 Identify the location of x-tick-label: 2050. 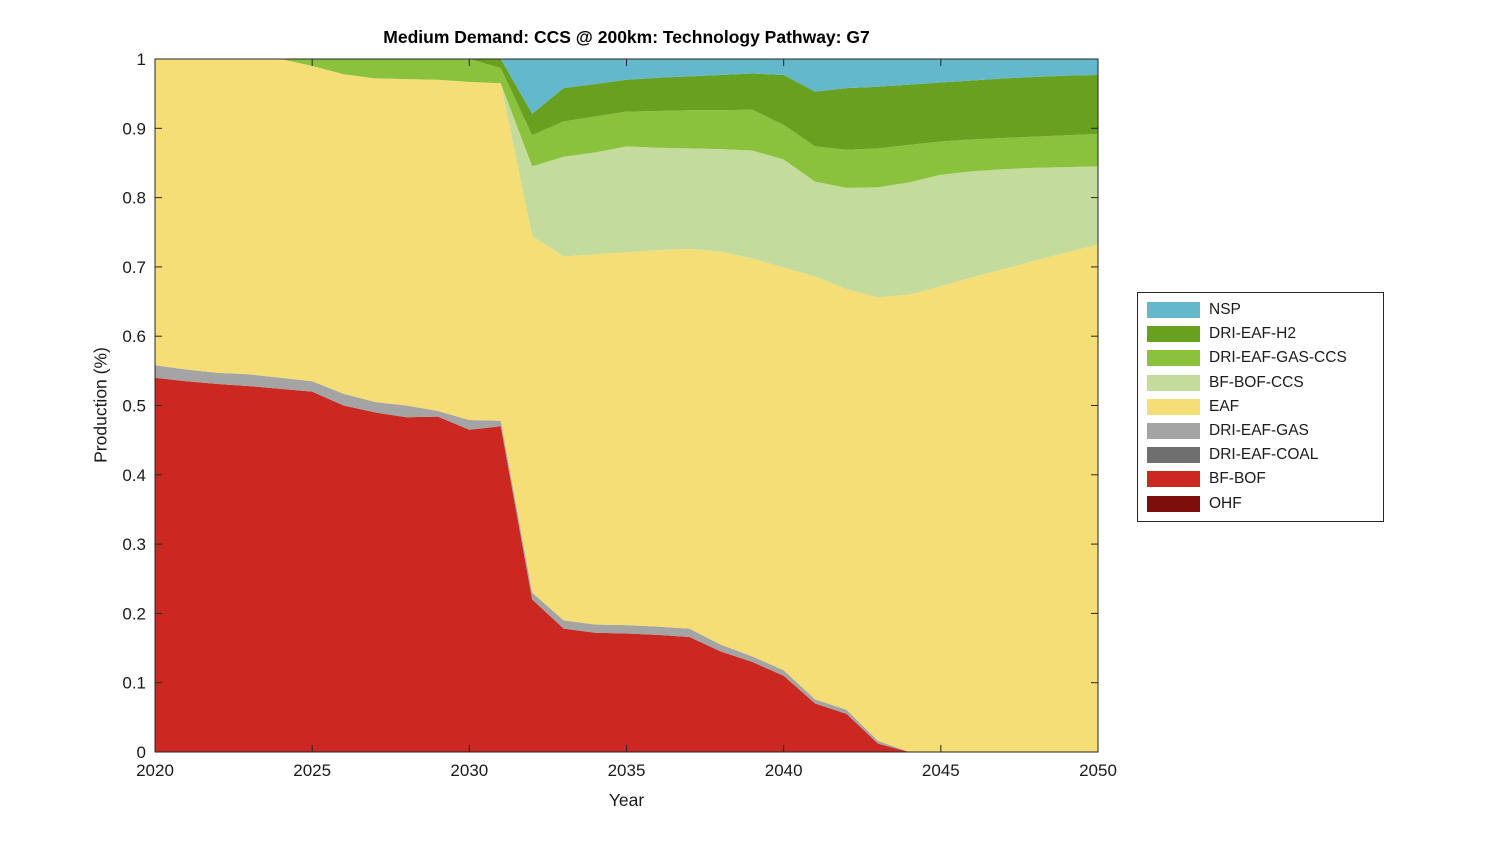
(1098, 770).